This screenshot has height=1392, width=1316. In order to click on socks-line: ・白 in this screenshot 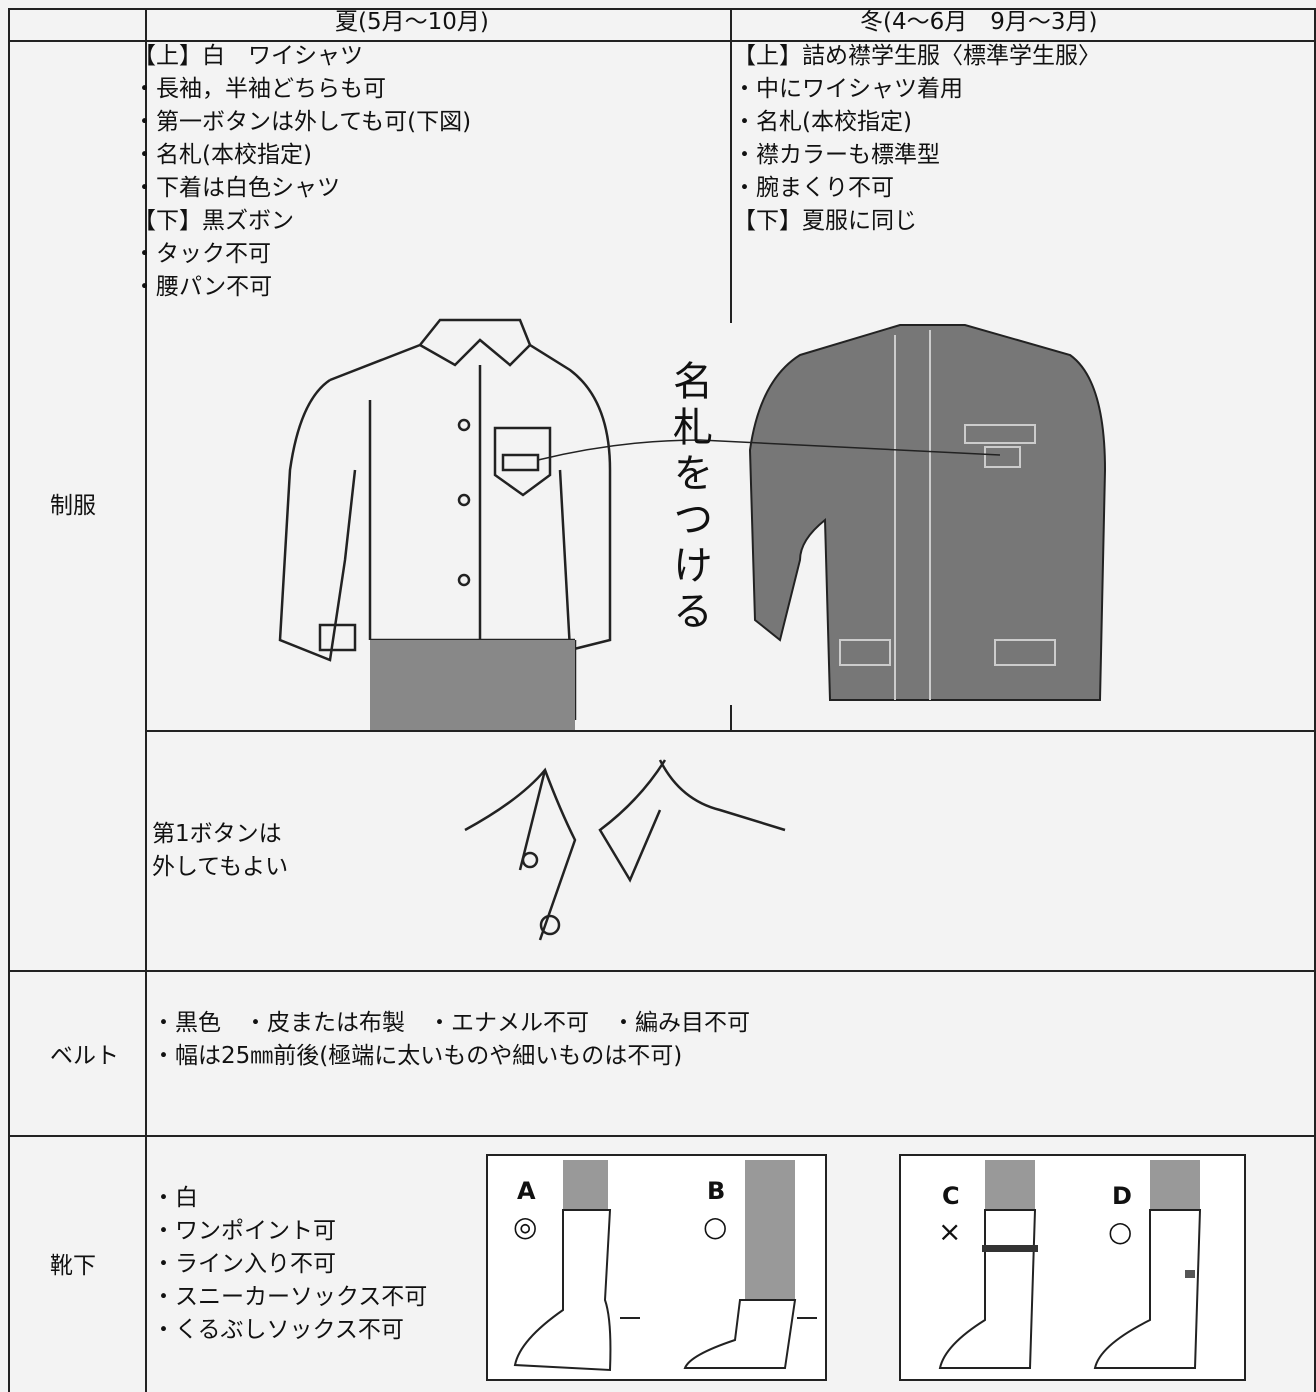, I will do `click(175, 1198)`.